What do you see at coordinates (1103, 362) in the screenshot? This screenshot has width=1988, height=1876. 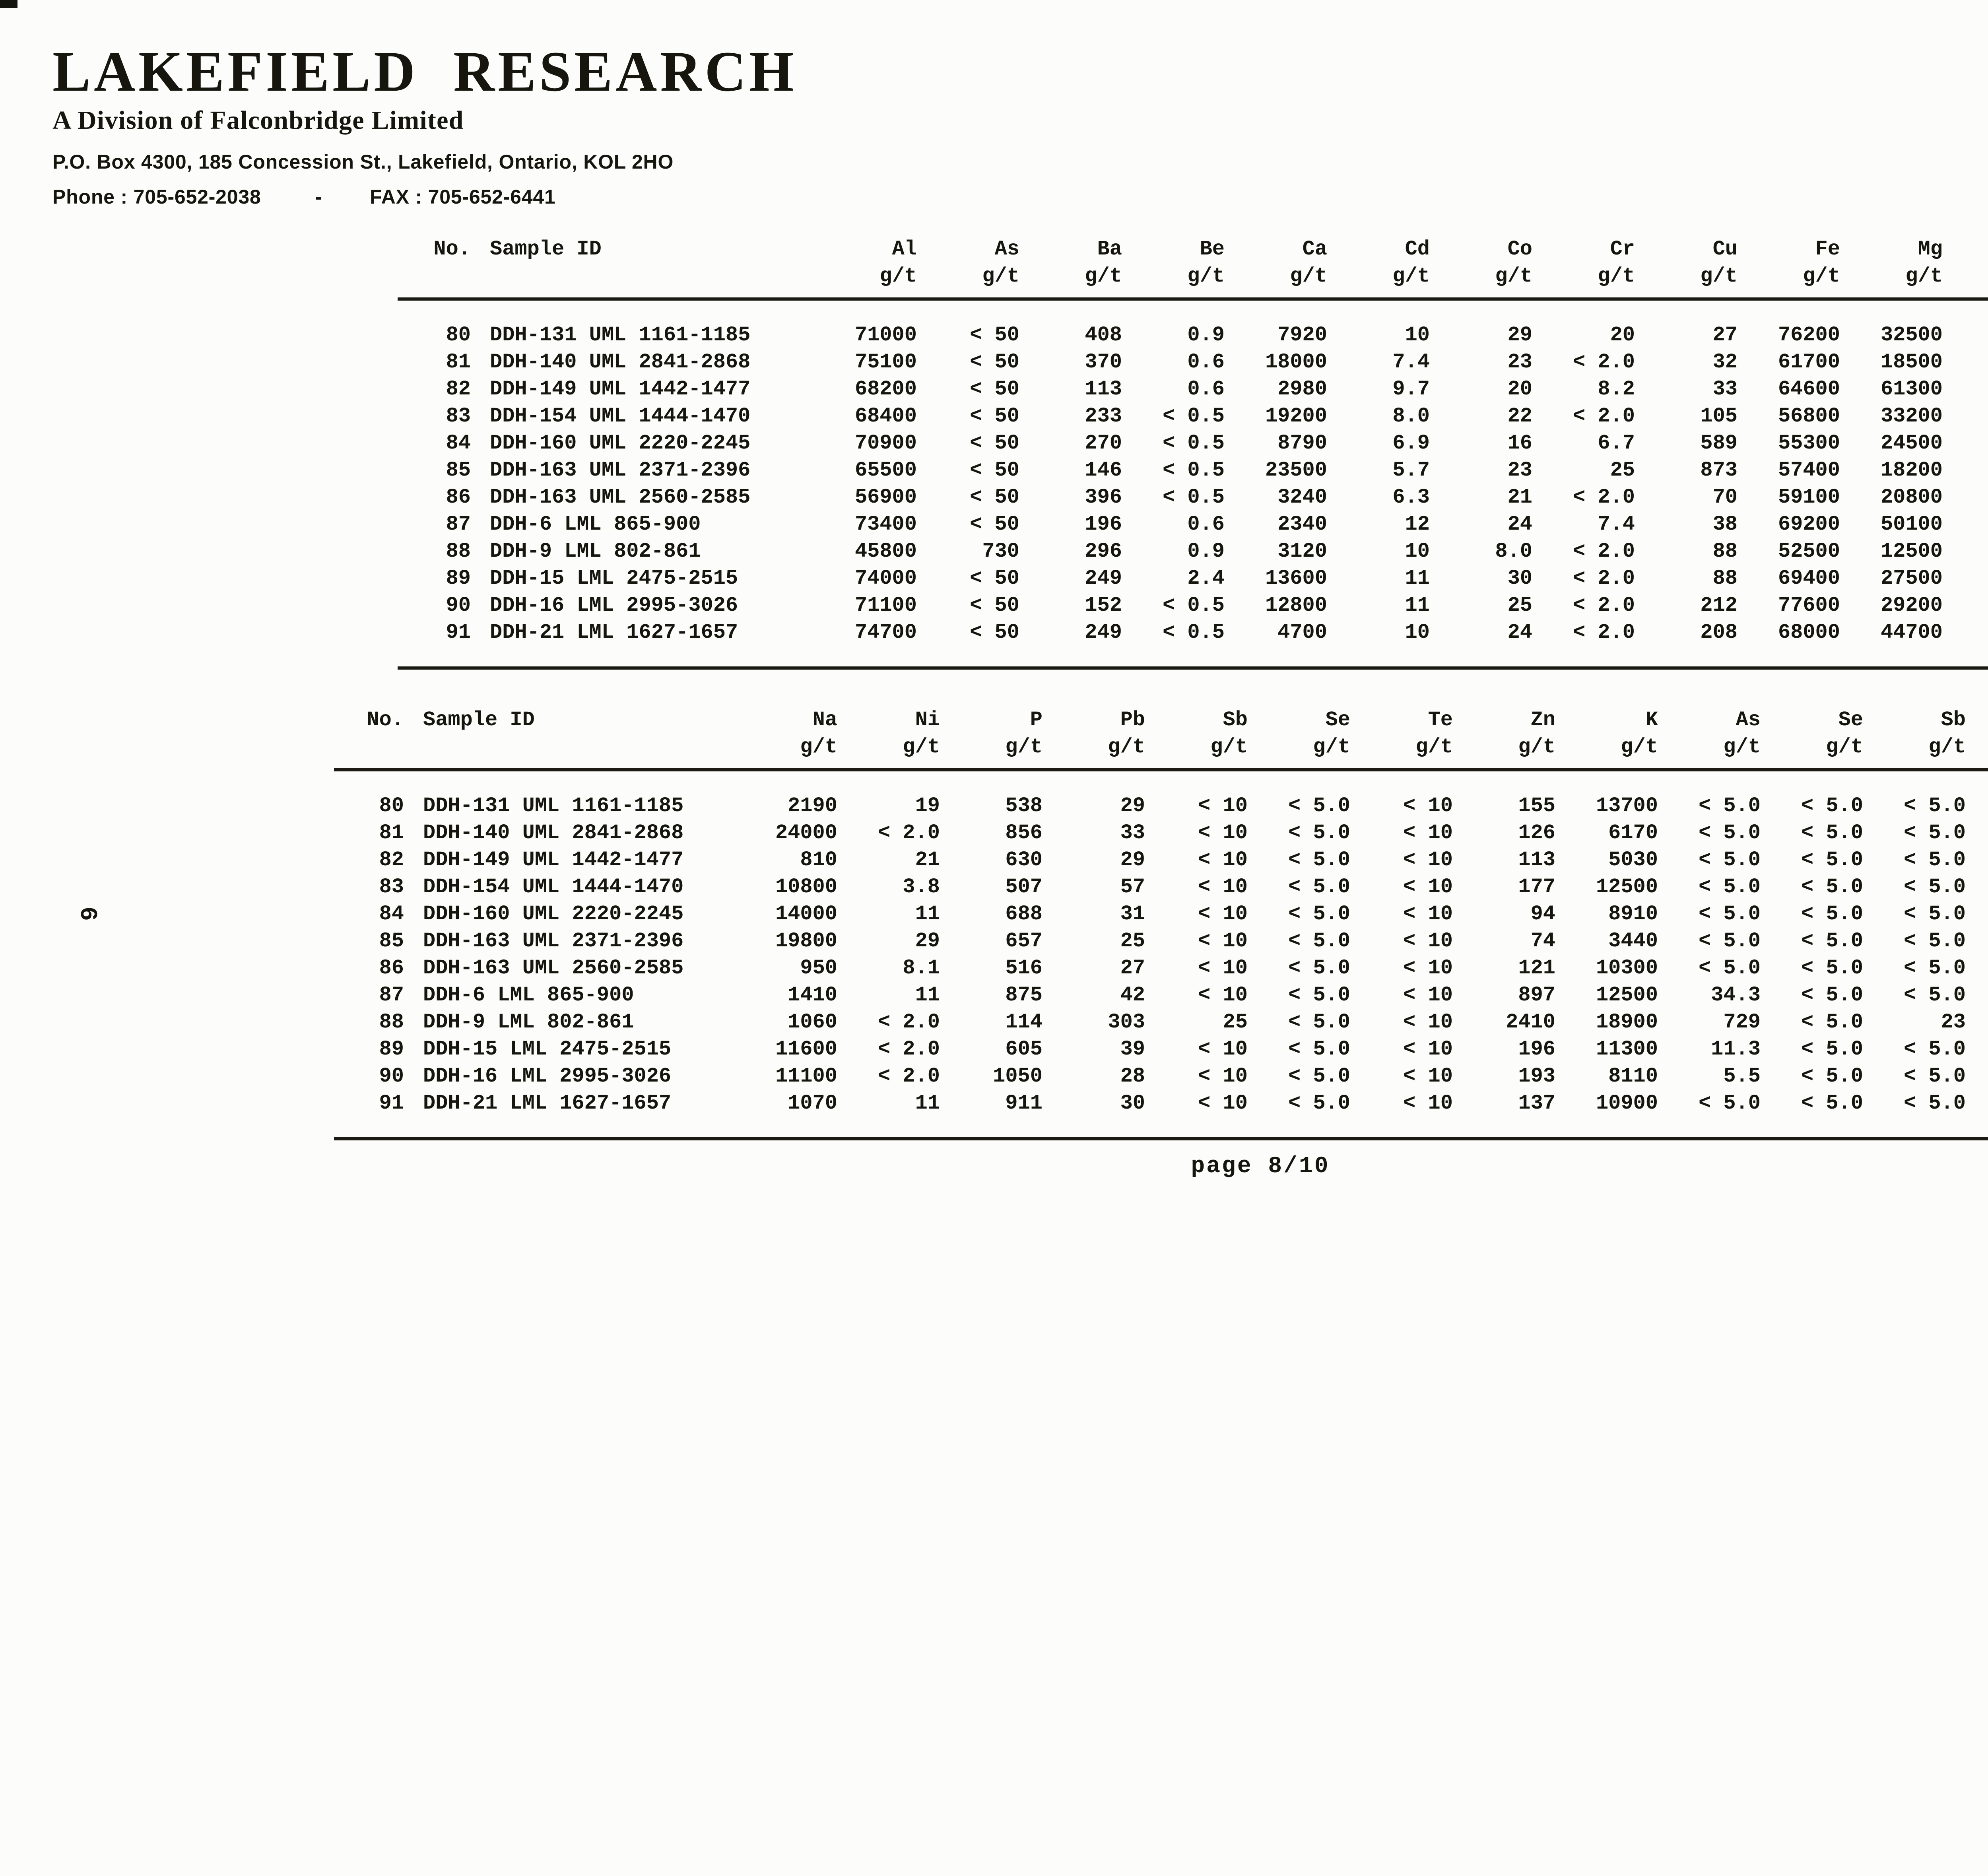 I see `value-cell: 370` at bounding box center [1103, 362].